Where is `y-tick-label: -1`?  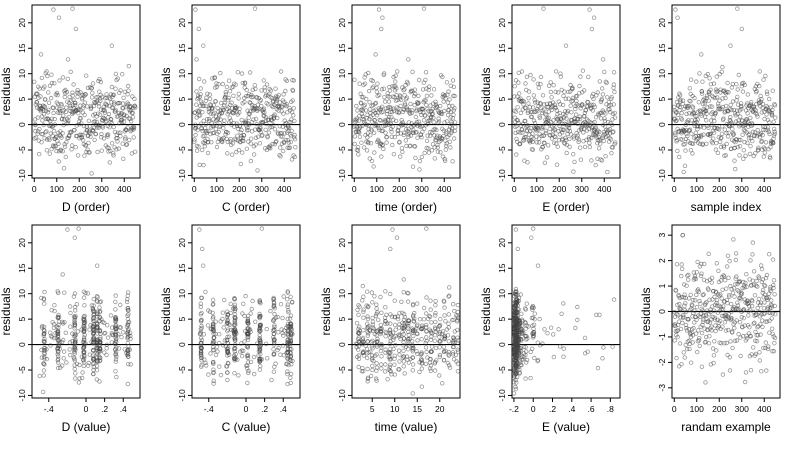 y-tick-label: -1 is located at coordinates (662, 337).